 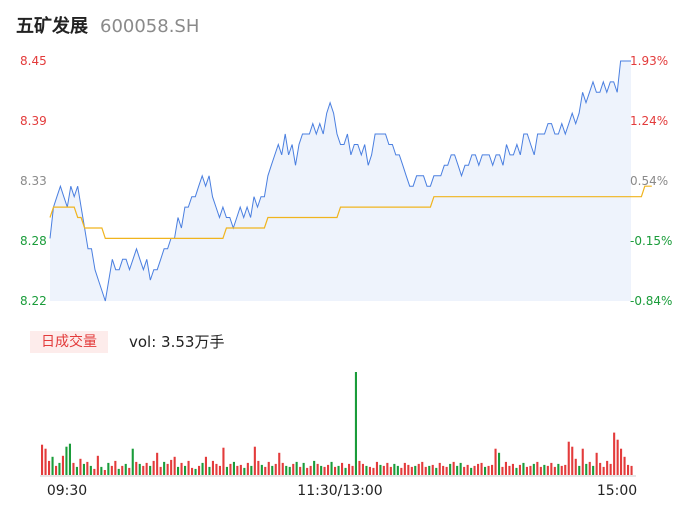 I want to click on stock-name: 五矿发展, so click(x=52, y=26).